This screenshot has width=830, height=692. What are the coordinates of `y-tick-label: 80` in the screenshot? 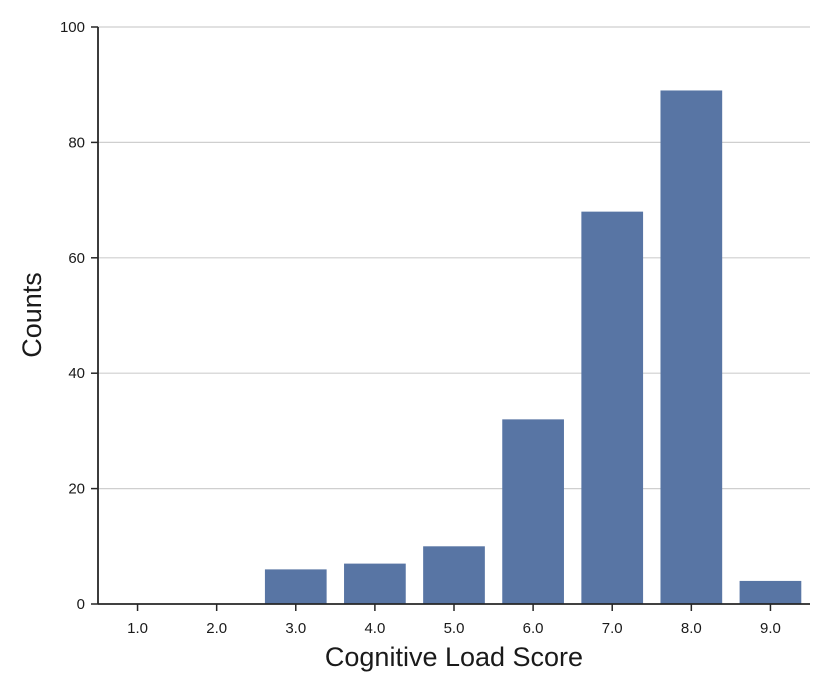 It's located at (76, 142).